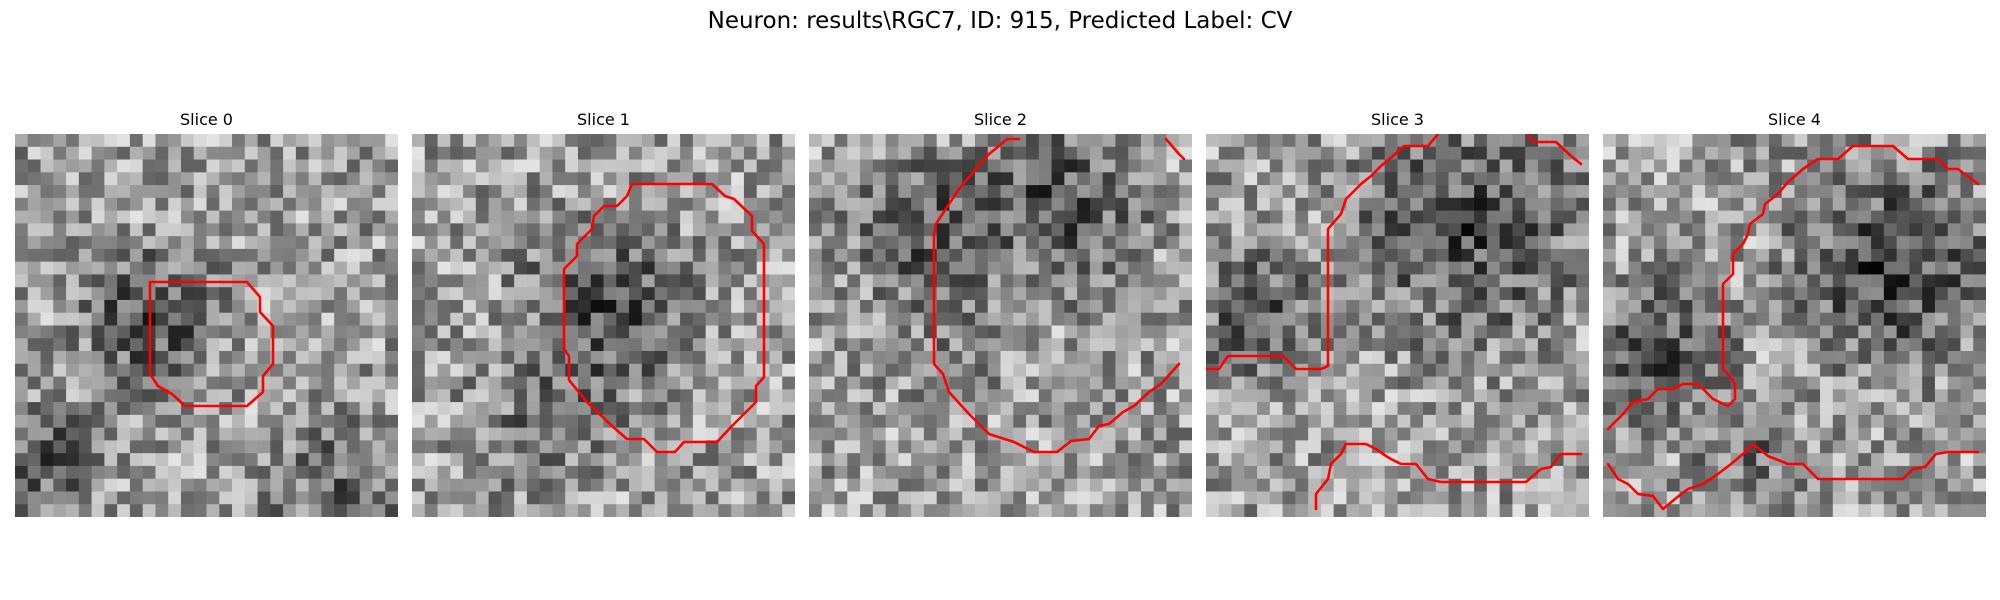  I want to click on slice-title: Slice 4, so click(1794, 119).